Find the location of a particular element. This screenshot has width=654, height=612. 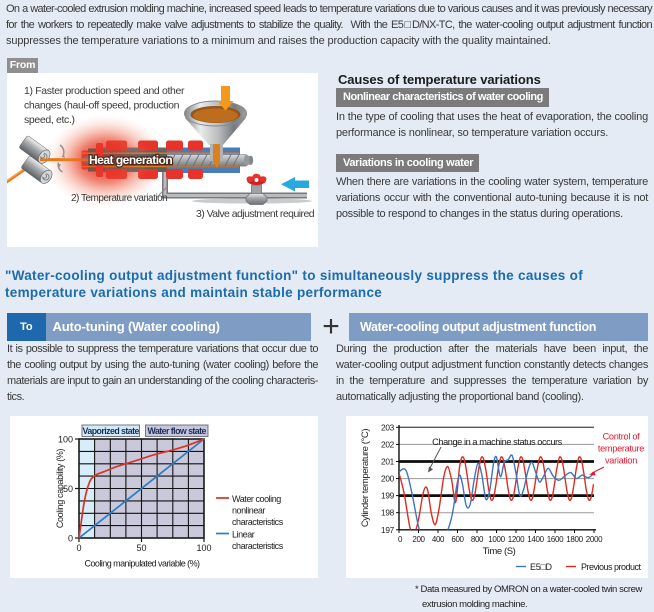

svg-text: 1200 is located at coordinates (516, 539).